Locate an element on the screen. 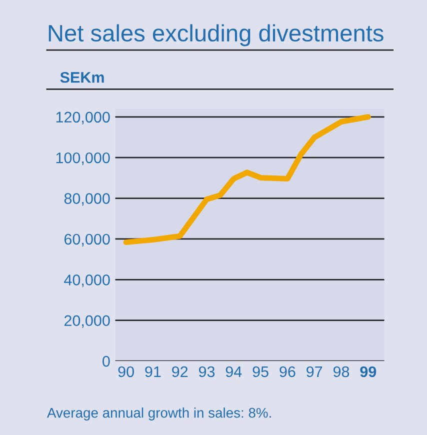  x-tick-label: 95 is located at coordinates (260, 372).